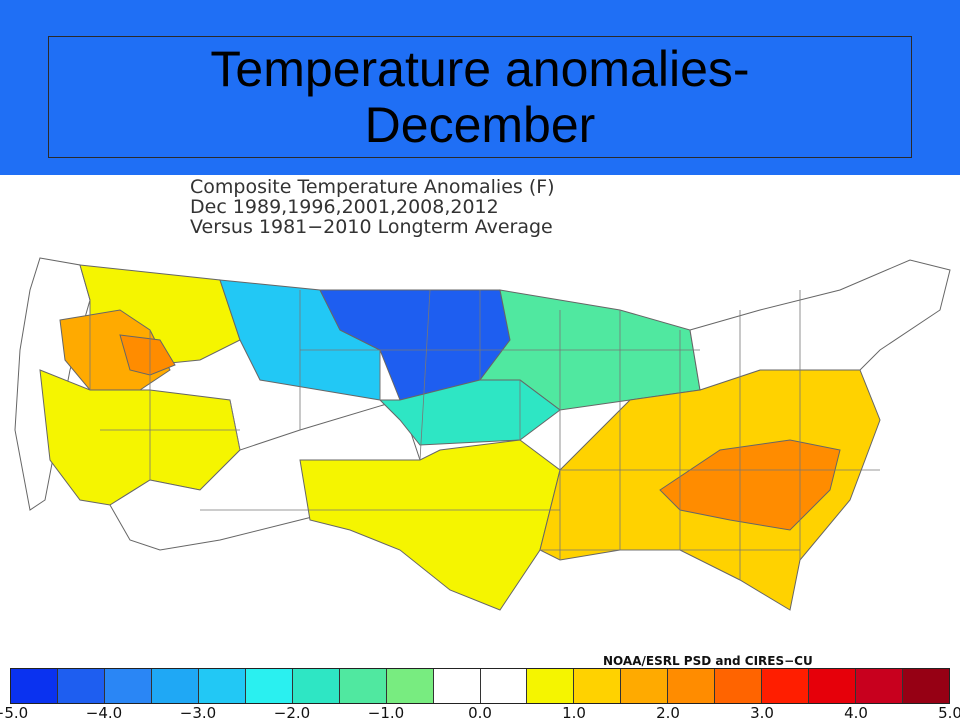  Describe the element at coordinates (104, 713) in the screenshot. I see `legend-tick-label: −4.0` at that location.